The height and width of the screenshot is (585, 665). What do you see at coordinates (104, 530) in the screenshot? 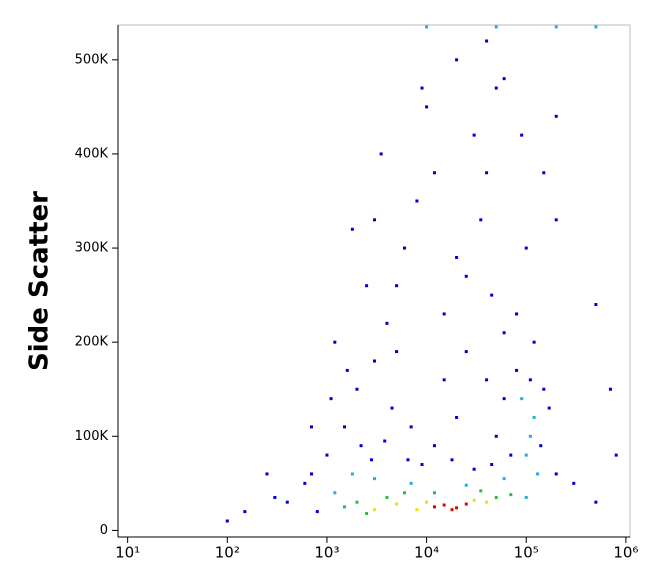
I see `y-tick-label: 0` at bounding box center [104, 530].